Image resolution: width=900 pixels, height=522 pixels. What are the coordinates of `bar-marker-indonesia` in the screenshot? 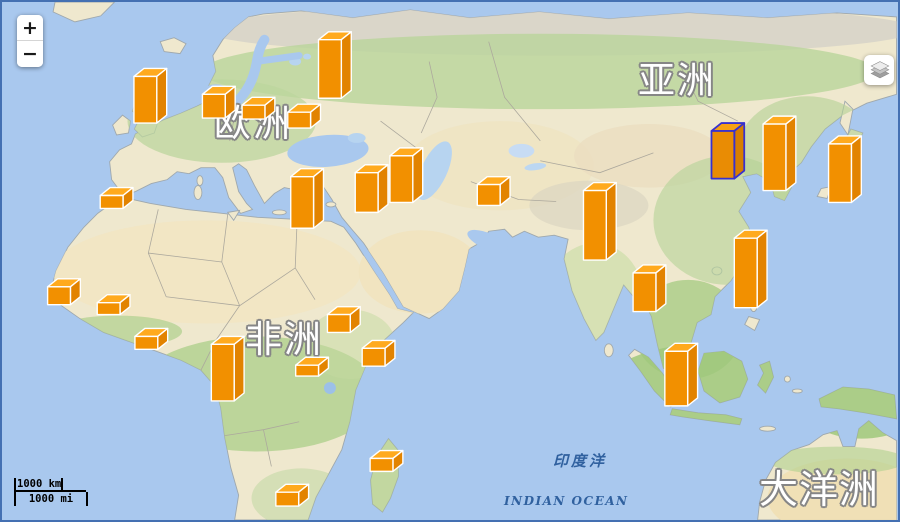 It's located at (681, 374).